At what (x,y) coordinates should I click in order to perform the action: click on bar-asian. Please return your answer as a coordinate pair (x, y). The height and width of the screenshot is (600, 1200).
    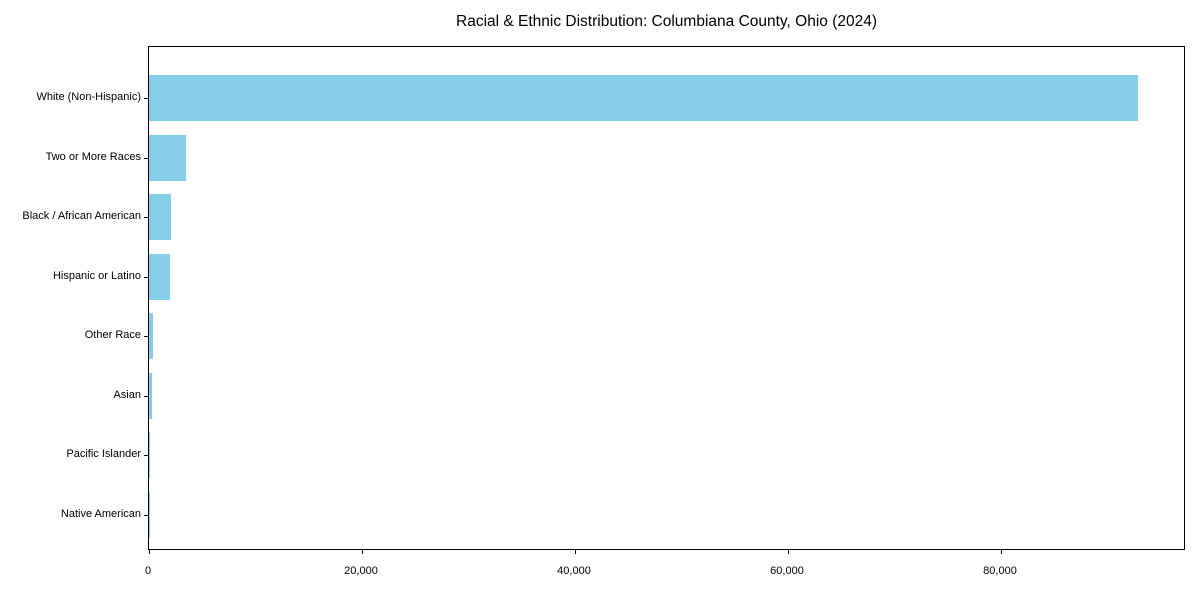
    Looking at the image, I should click on (151, 395).